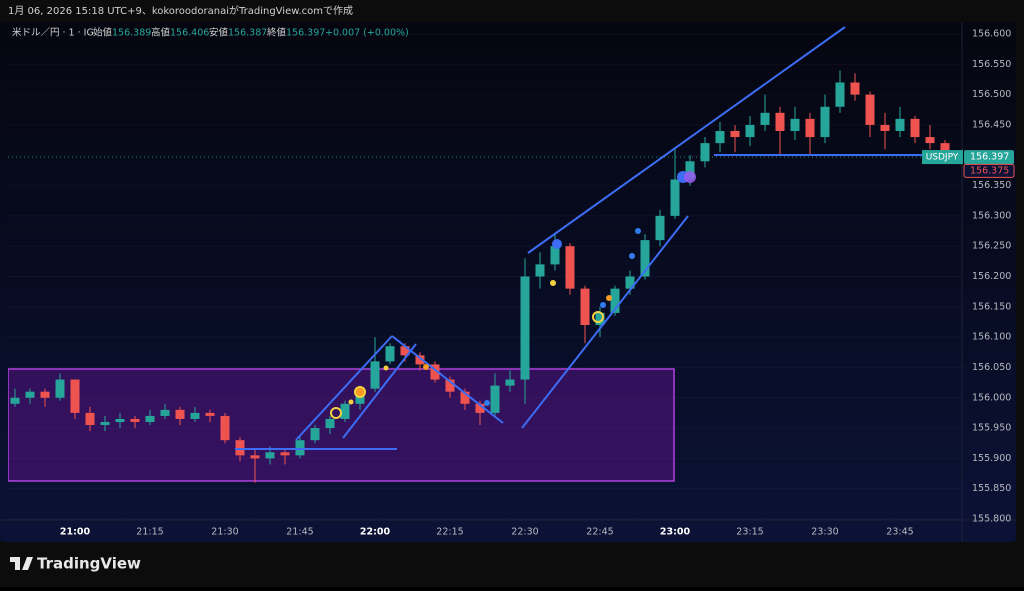 This screenshot has height=591, width=1024. Describe the element at coordinates (991, 276) in the screenshot. I see `y-tick-label: 156.200` at that location.